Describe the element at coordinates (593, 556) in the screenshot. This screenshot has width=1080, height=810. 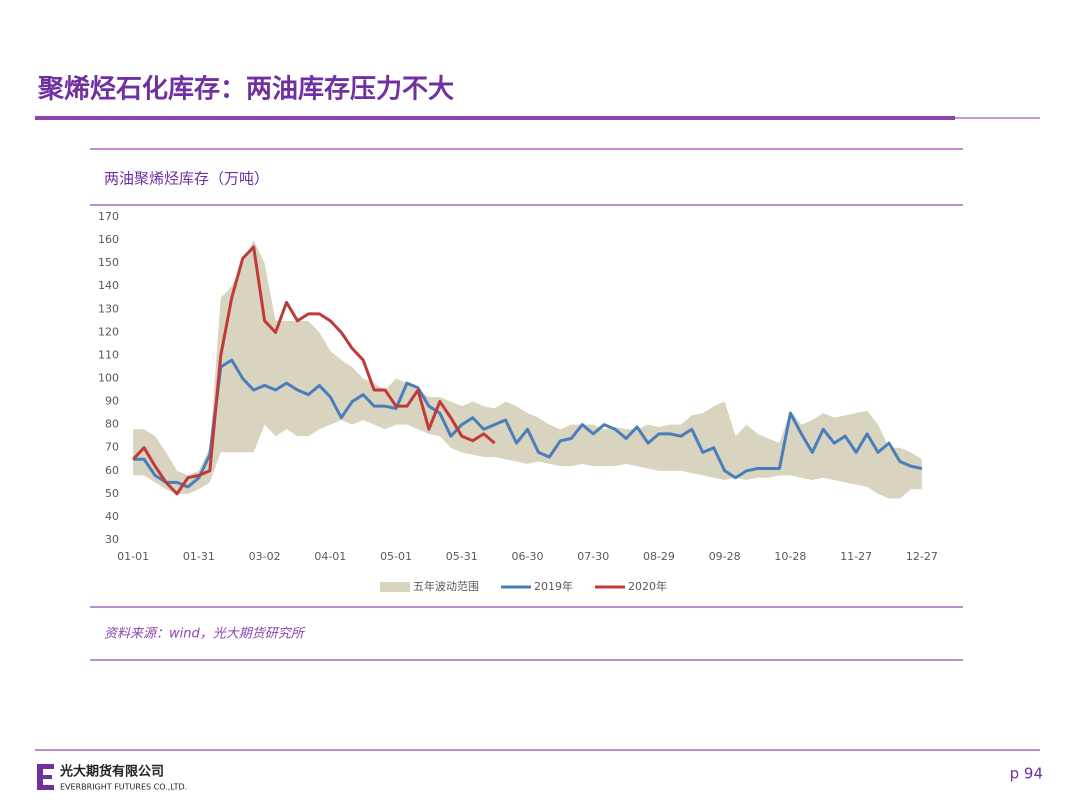
I see `x-tick-label: 07-30` at that location.